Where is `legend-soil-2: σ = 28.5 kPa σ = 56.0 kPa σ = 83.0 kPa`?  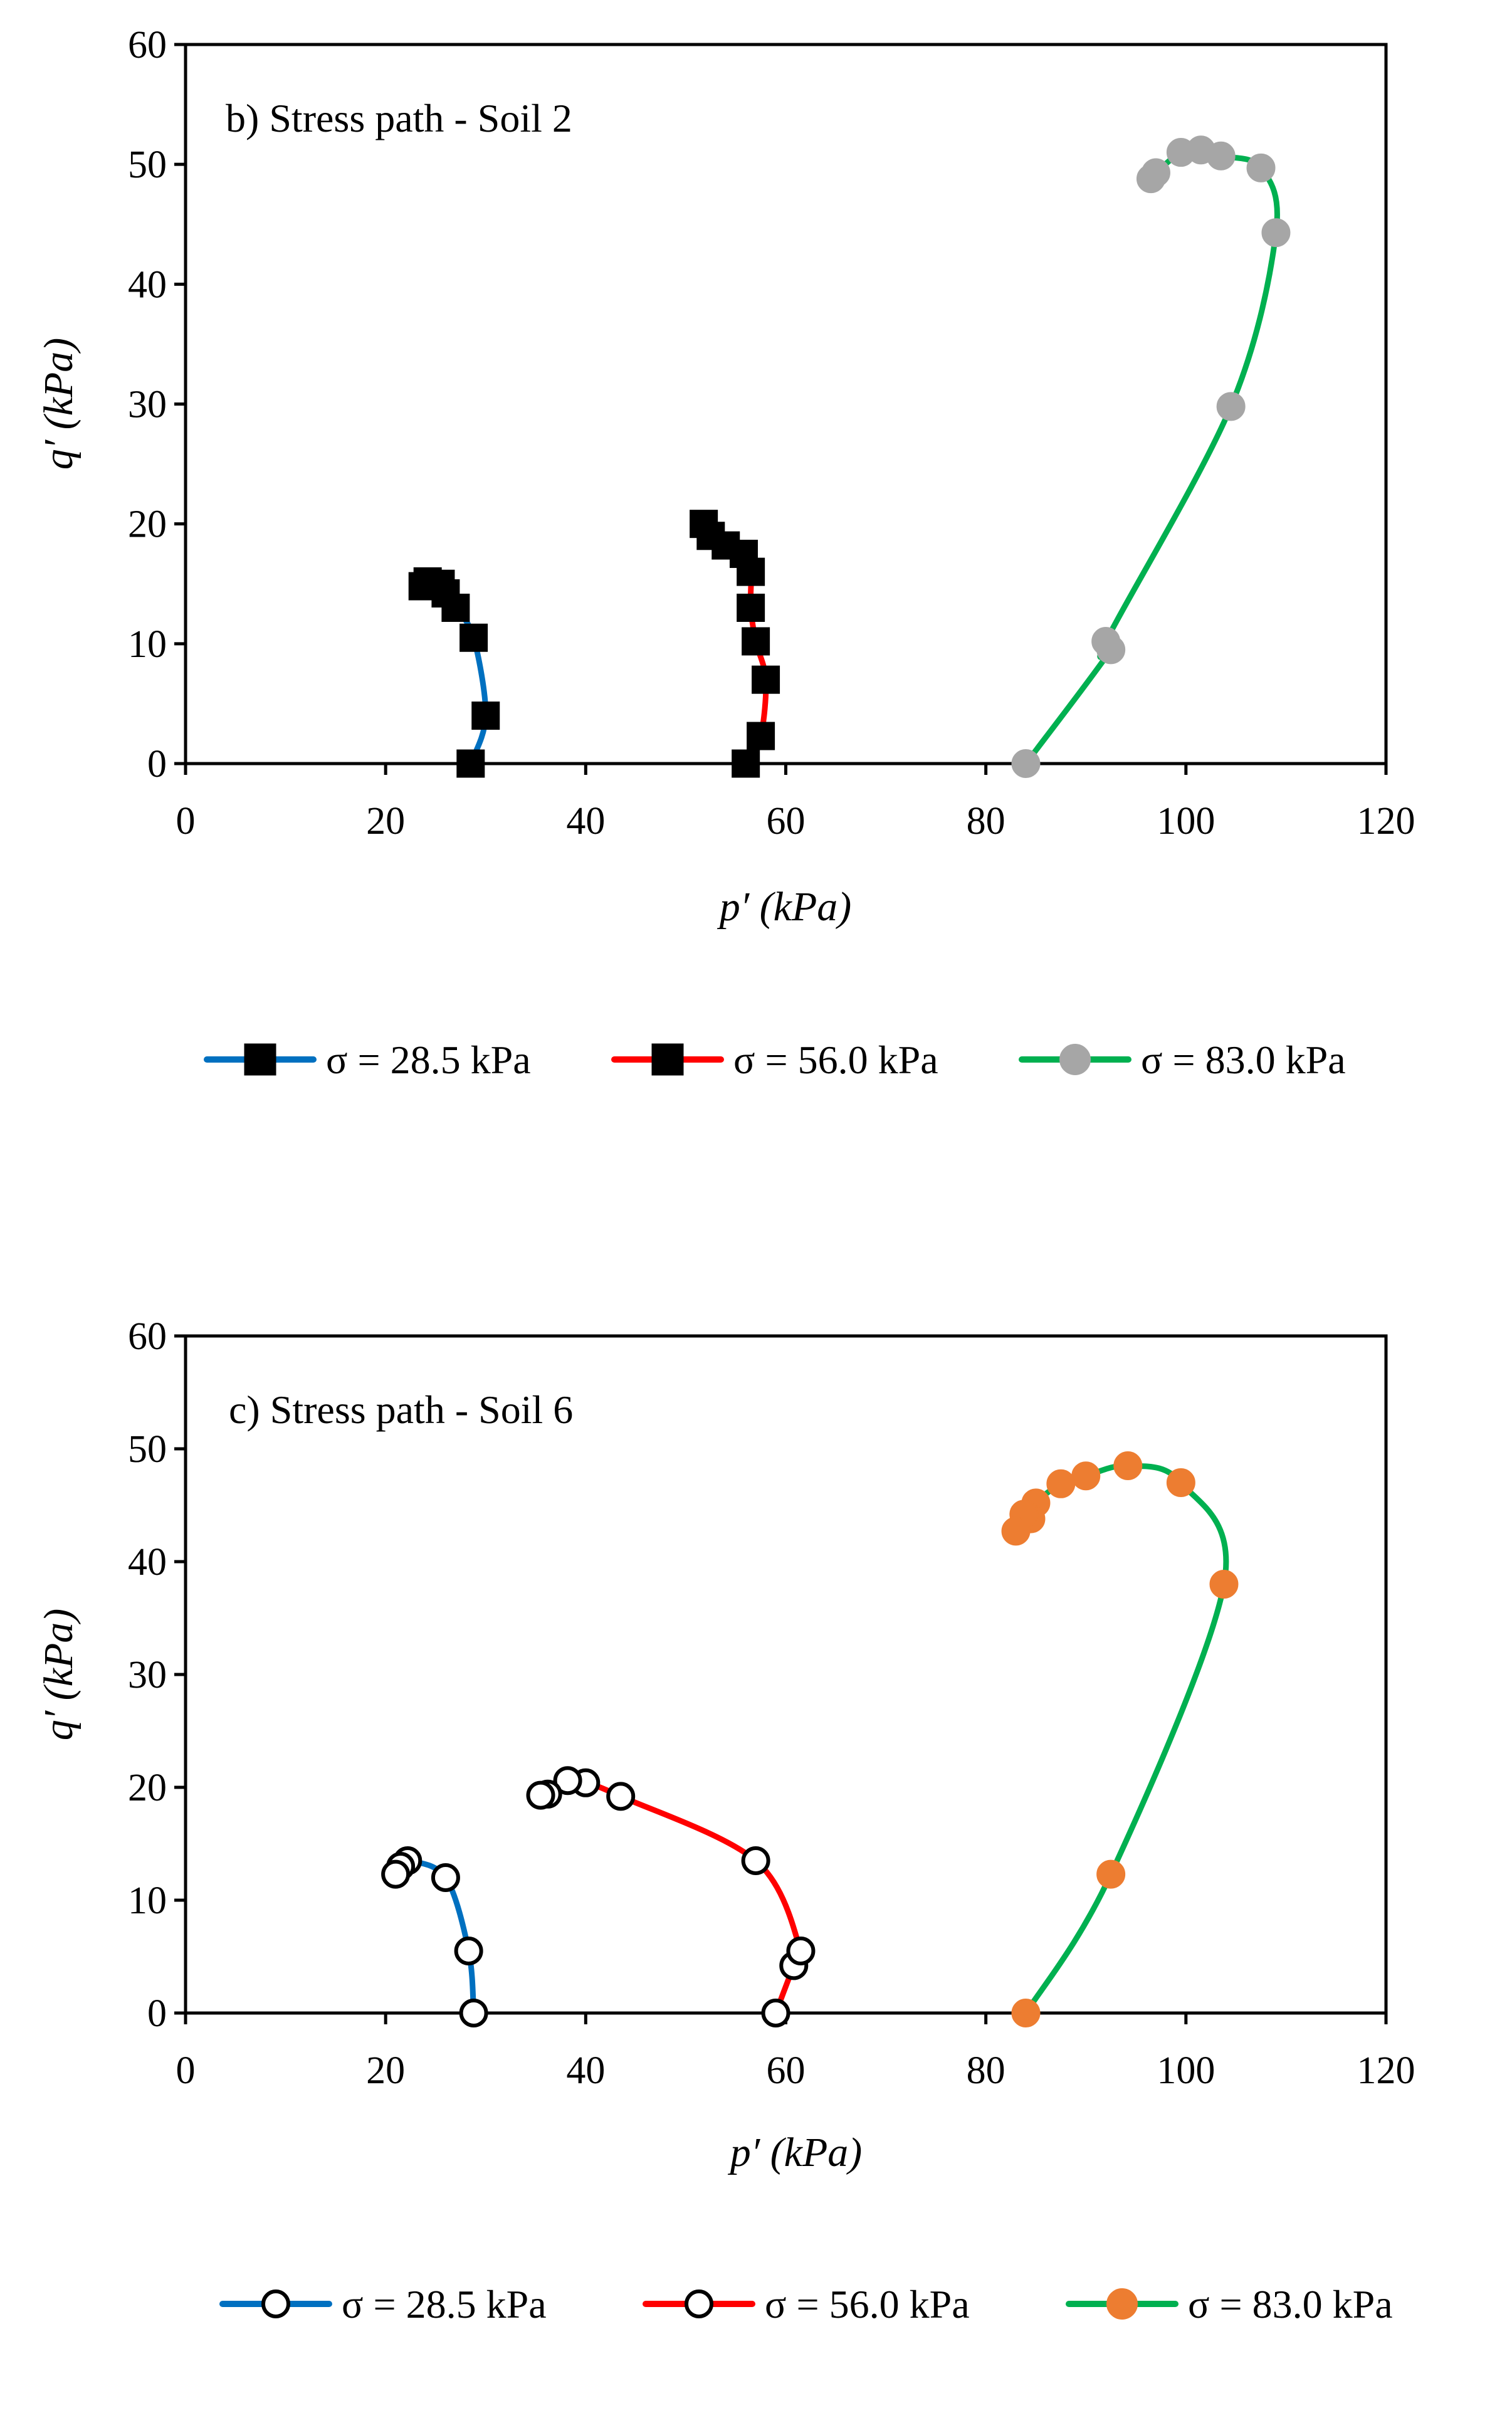 legend-soil-2: σ = 28.5 kPa σ = 56.0 kPa σ = 83.0 kPa is located at coordinates (775, 1060).